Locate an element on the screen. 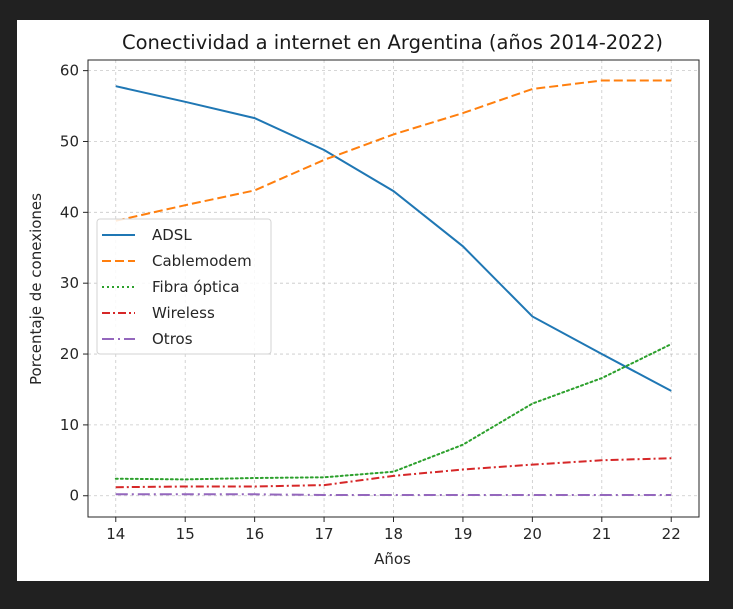  legend: ADSL Cablemodem Fibra óptica Wireless Otros is located at coordinates (184, 286).